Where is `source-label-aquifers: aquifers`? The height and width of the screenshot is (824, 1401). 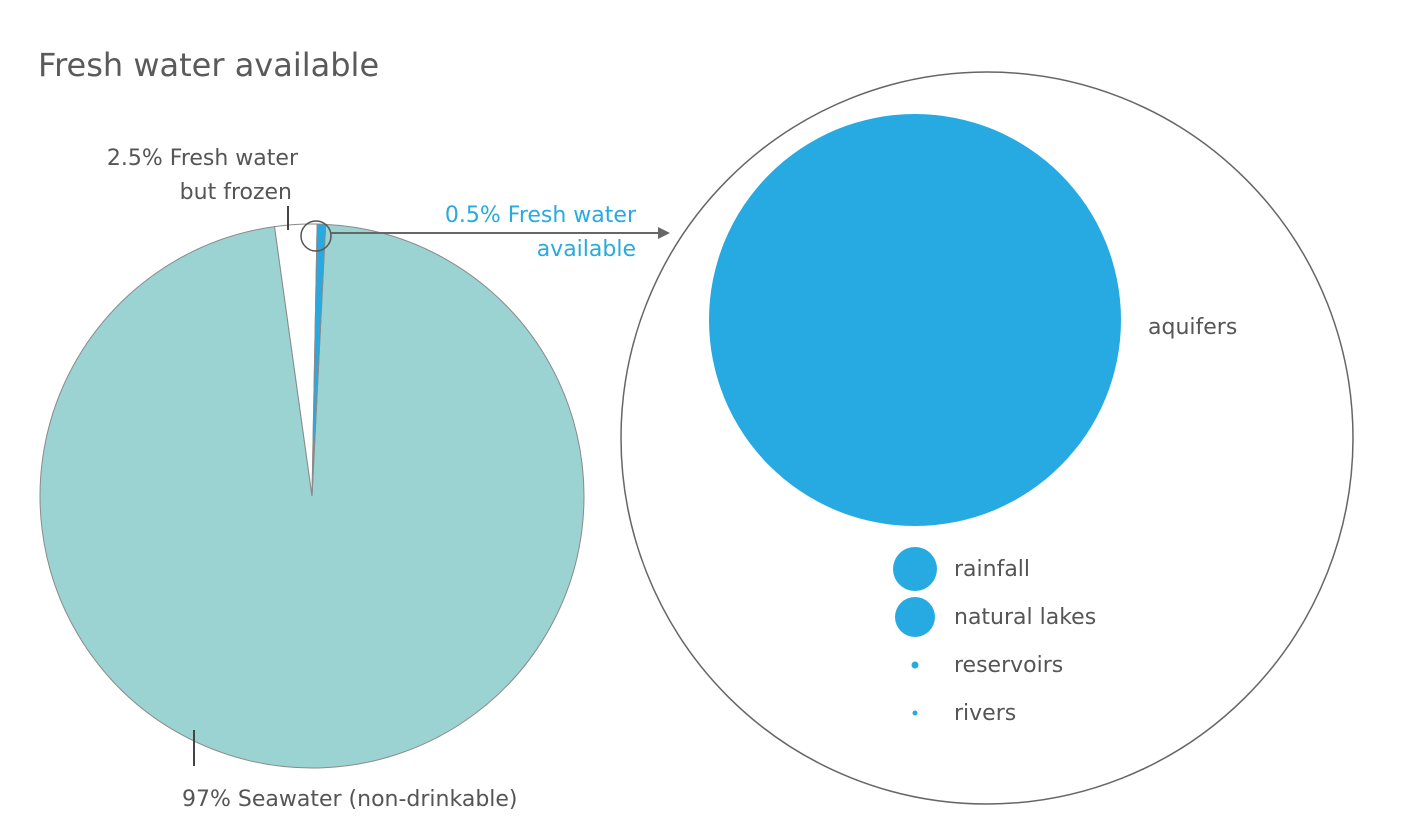 source-label-aquifers: aquifers is located at coordinates (1192, 327).